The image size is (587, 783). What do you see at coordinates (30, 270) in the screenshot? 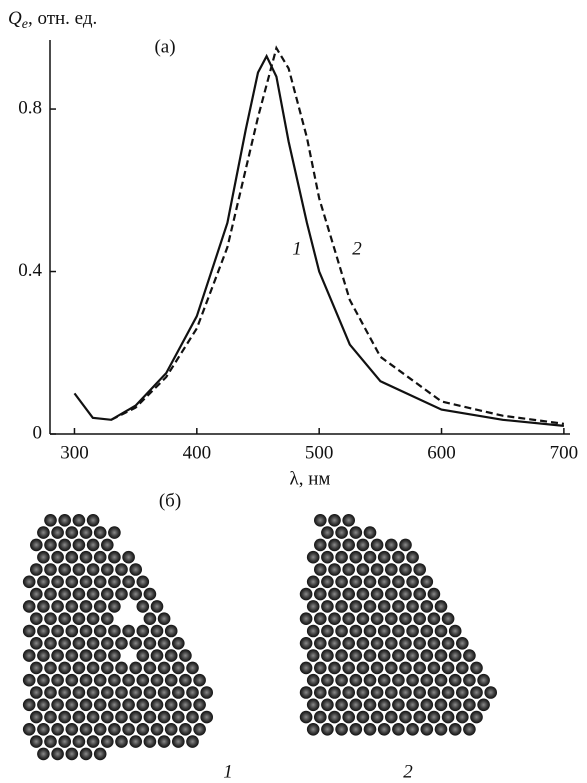
I see `y-tick-label: 0.4` at bounding box center [30, 270].